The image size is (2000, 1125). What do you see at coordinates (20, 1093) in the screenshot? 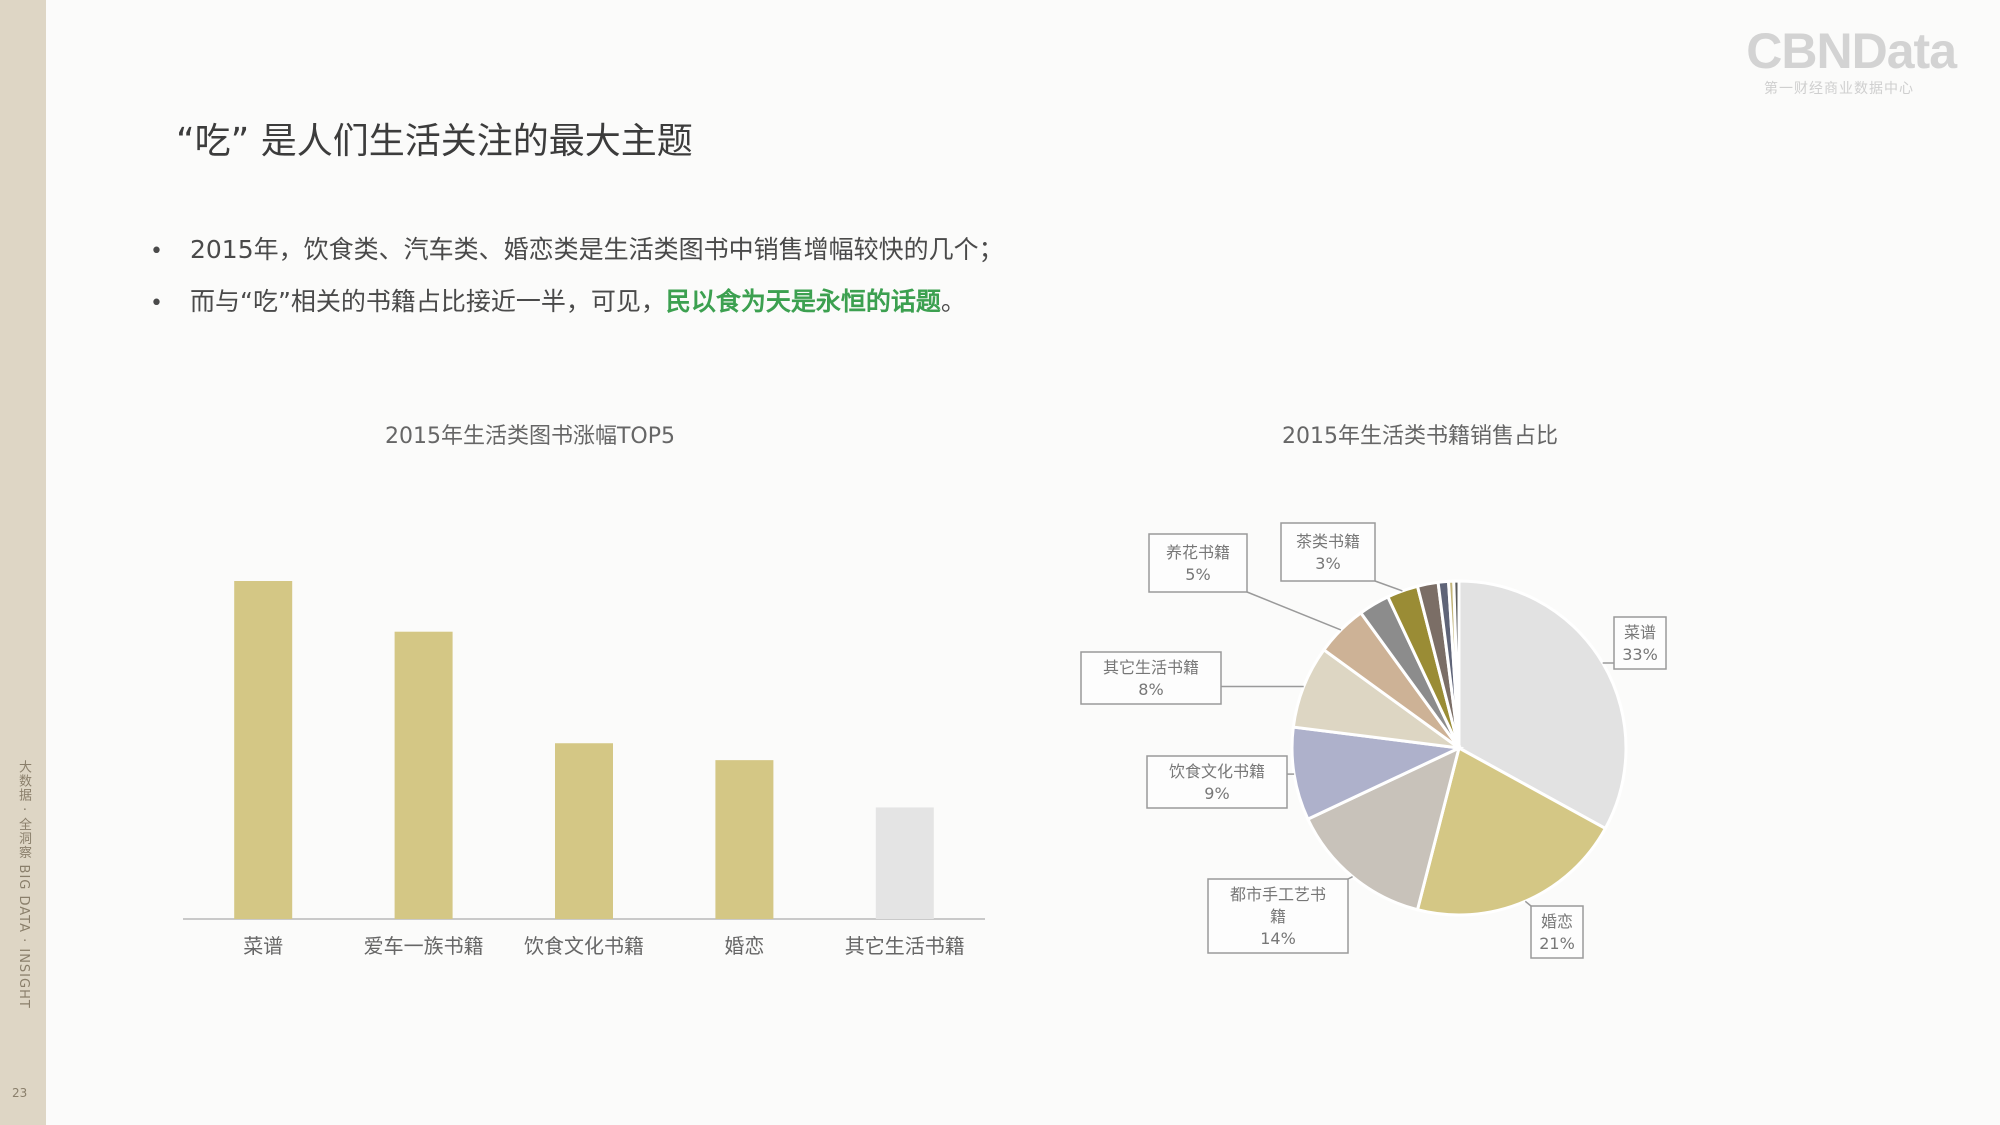
I see `page-number: 23` at bounding box center [20, 1093].